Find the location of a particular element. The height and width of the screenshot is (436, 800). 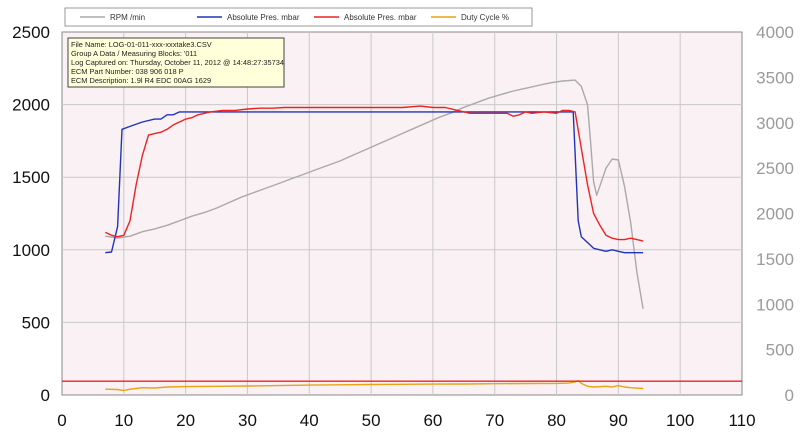

y-left-tick-label: 500 is located at coordinates (36, 322).